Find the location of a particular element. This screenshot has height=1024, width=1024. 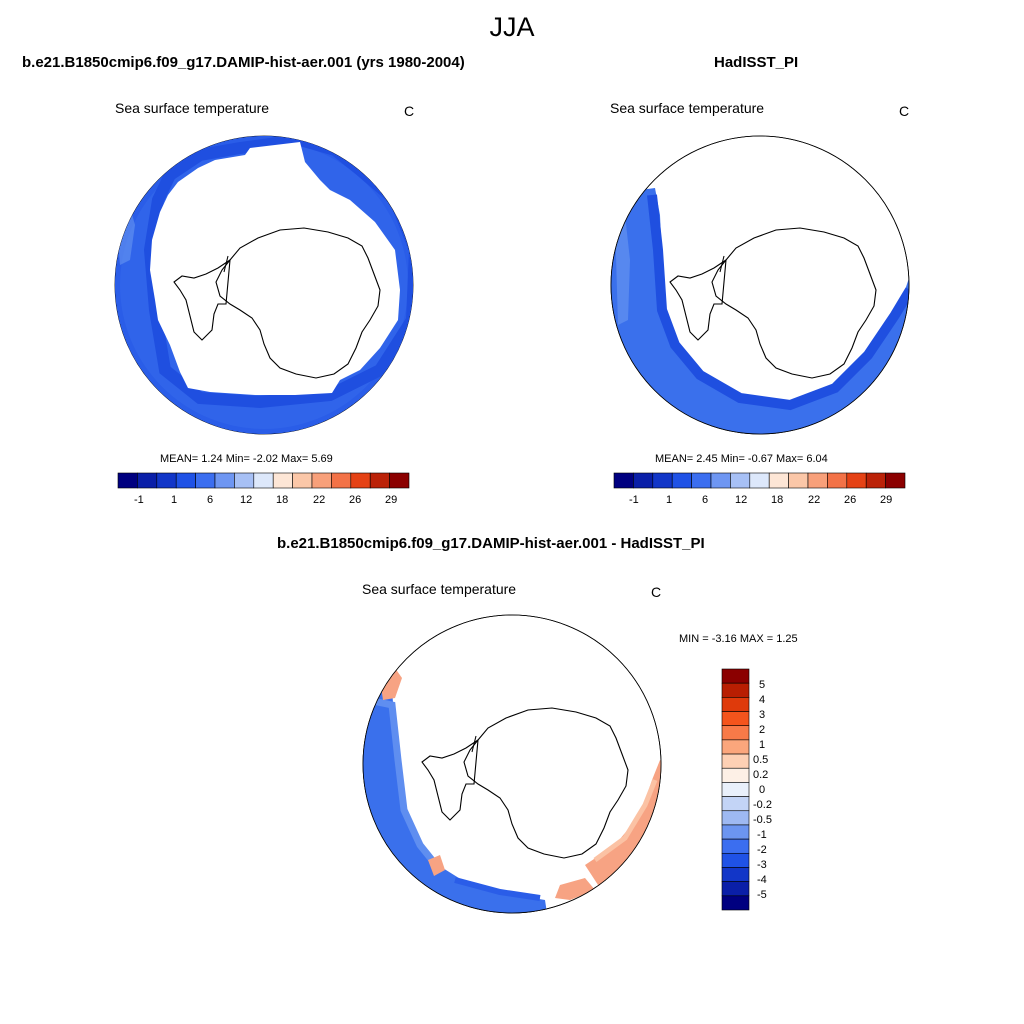

obs-colorbar-label: 18 is located at coordinates (777, 500).